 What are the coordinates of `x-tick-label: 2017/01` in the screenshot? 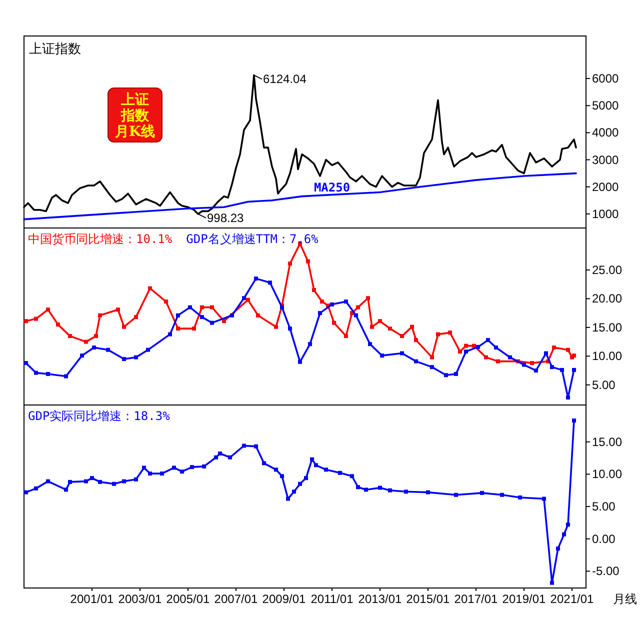 It's located at (476, 599).